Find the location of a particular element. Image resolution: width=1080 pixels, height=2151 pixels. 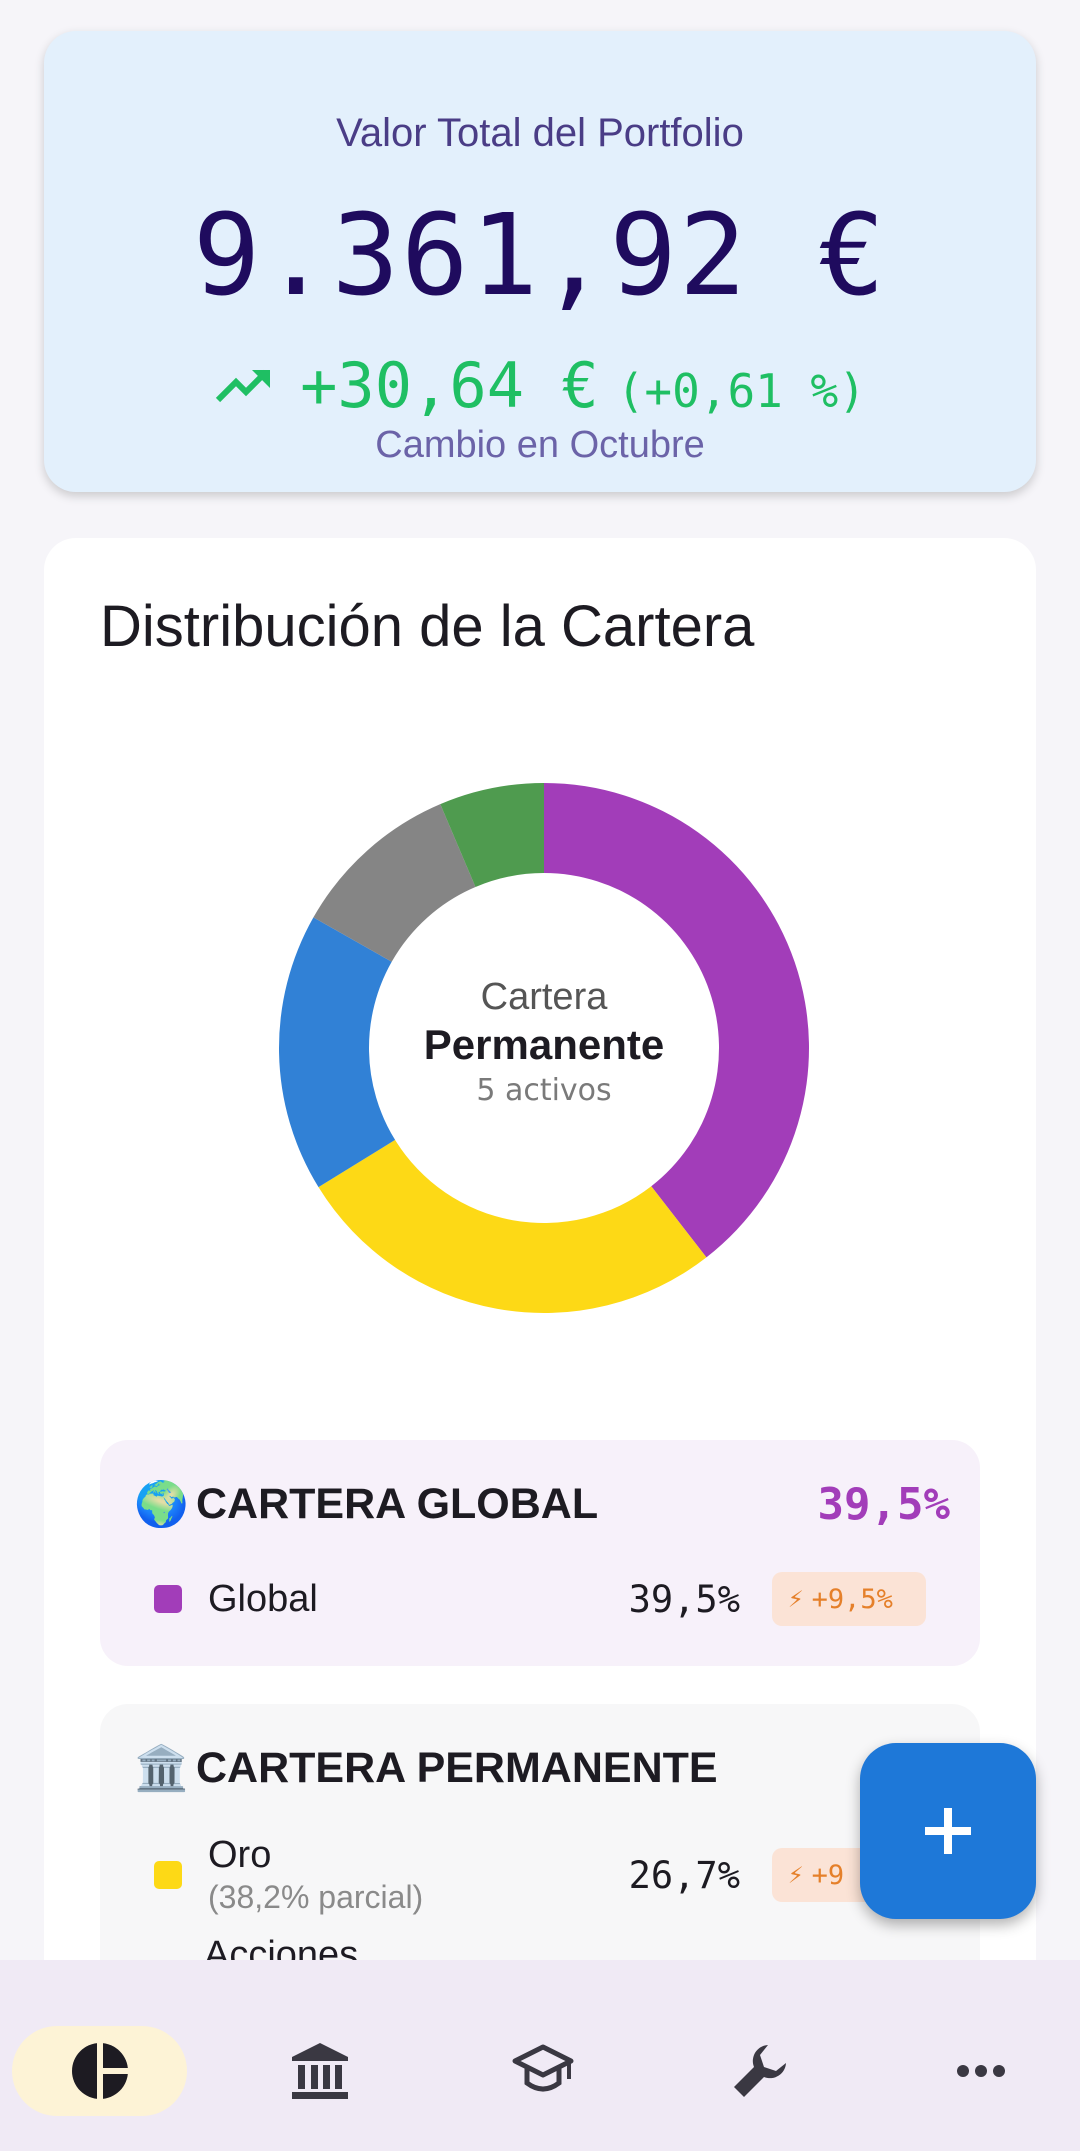

globe-icon: 🌍 is located at coordinates (161, 1504).